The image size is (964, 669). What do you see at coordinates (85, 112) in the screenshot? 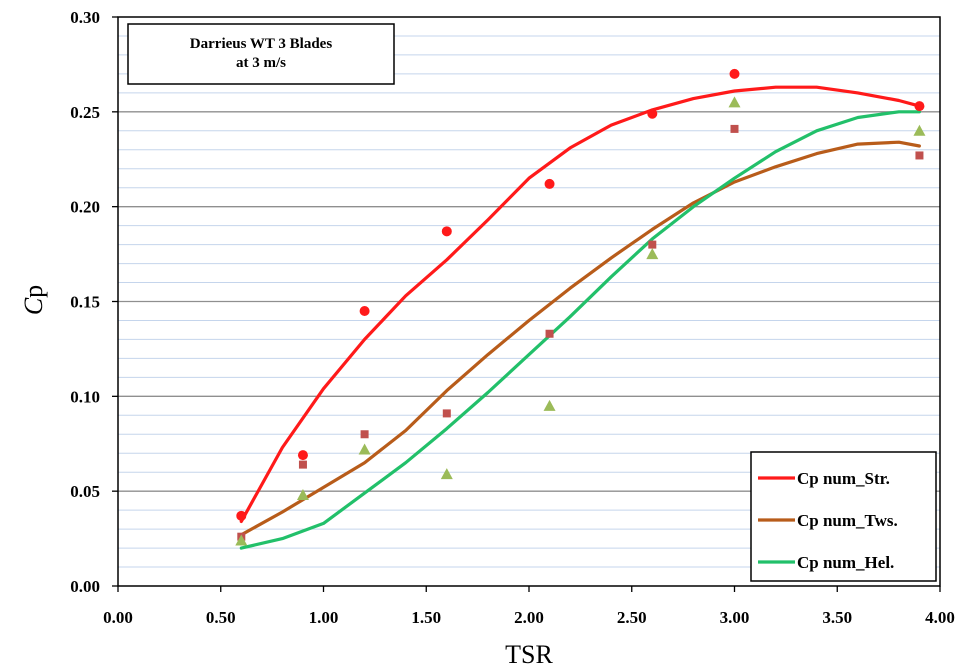
I see `y-tick-label: 0.25` at bounding box center [85, 112].